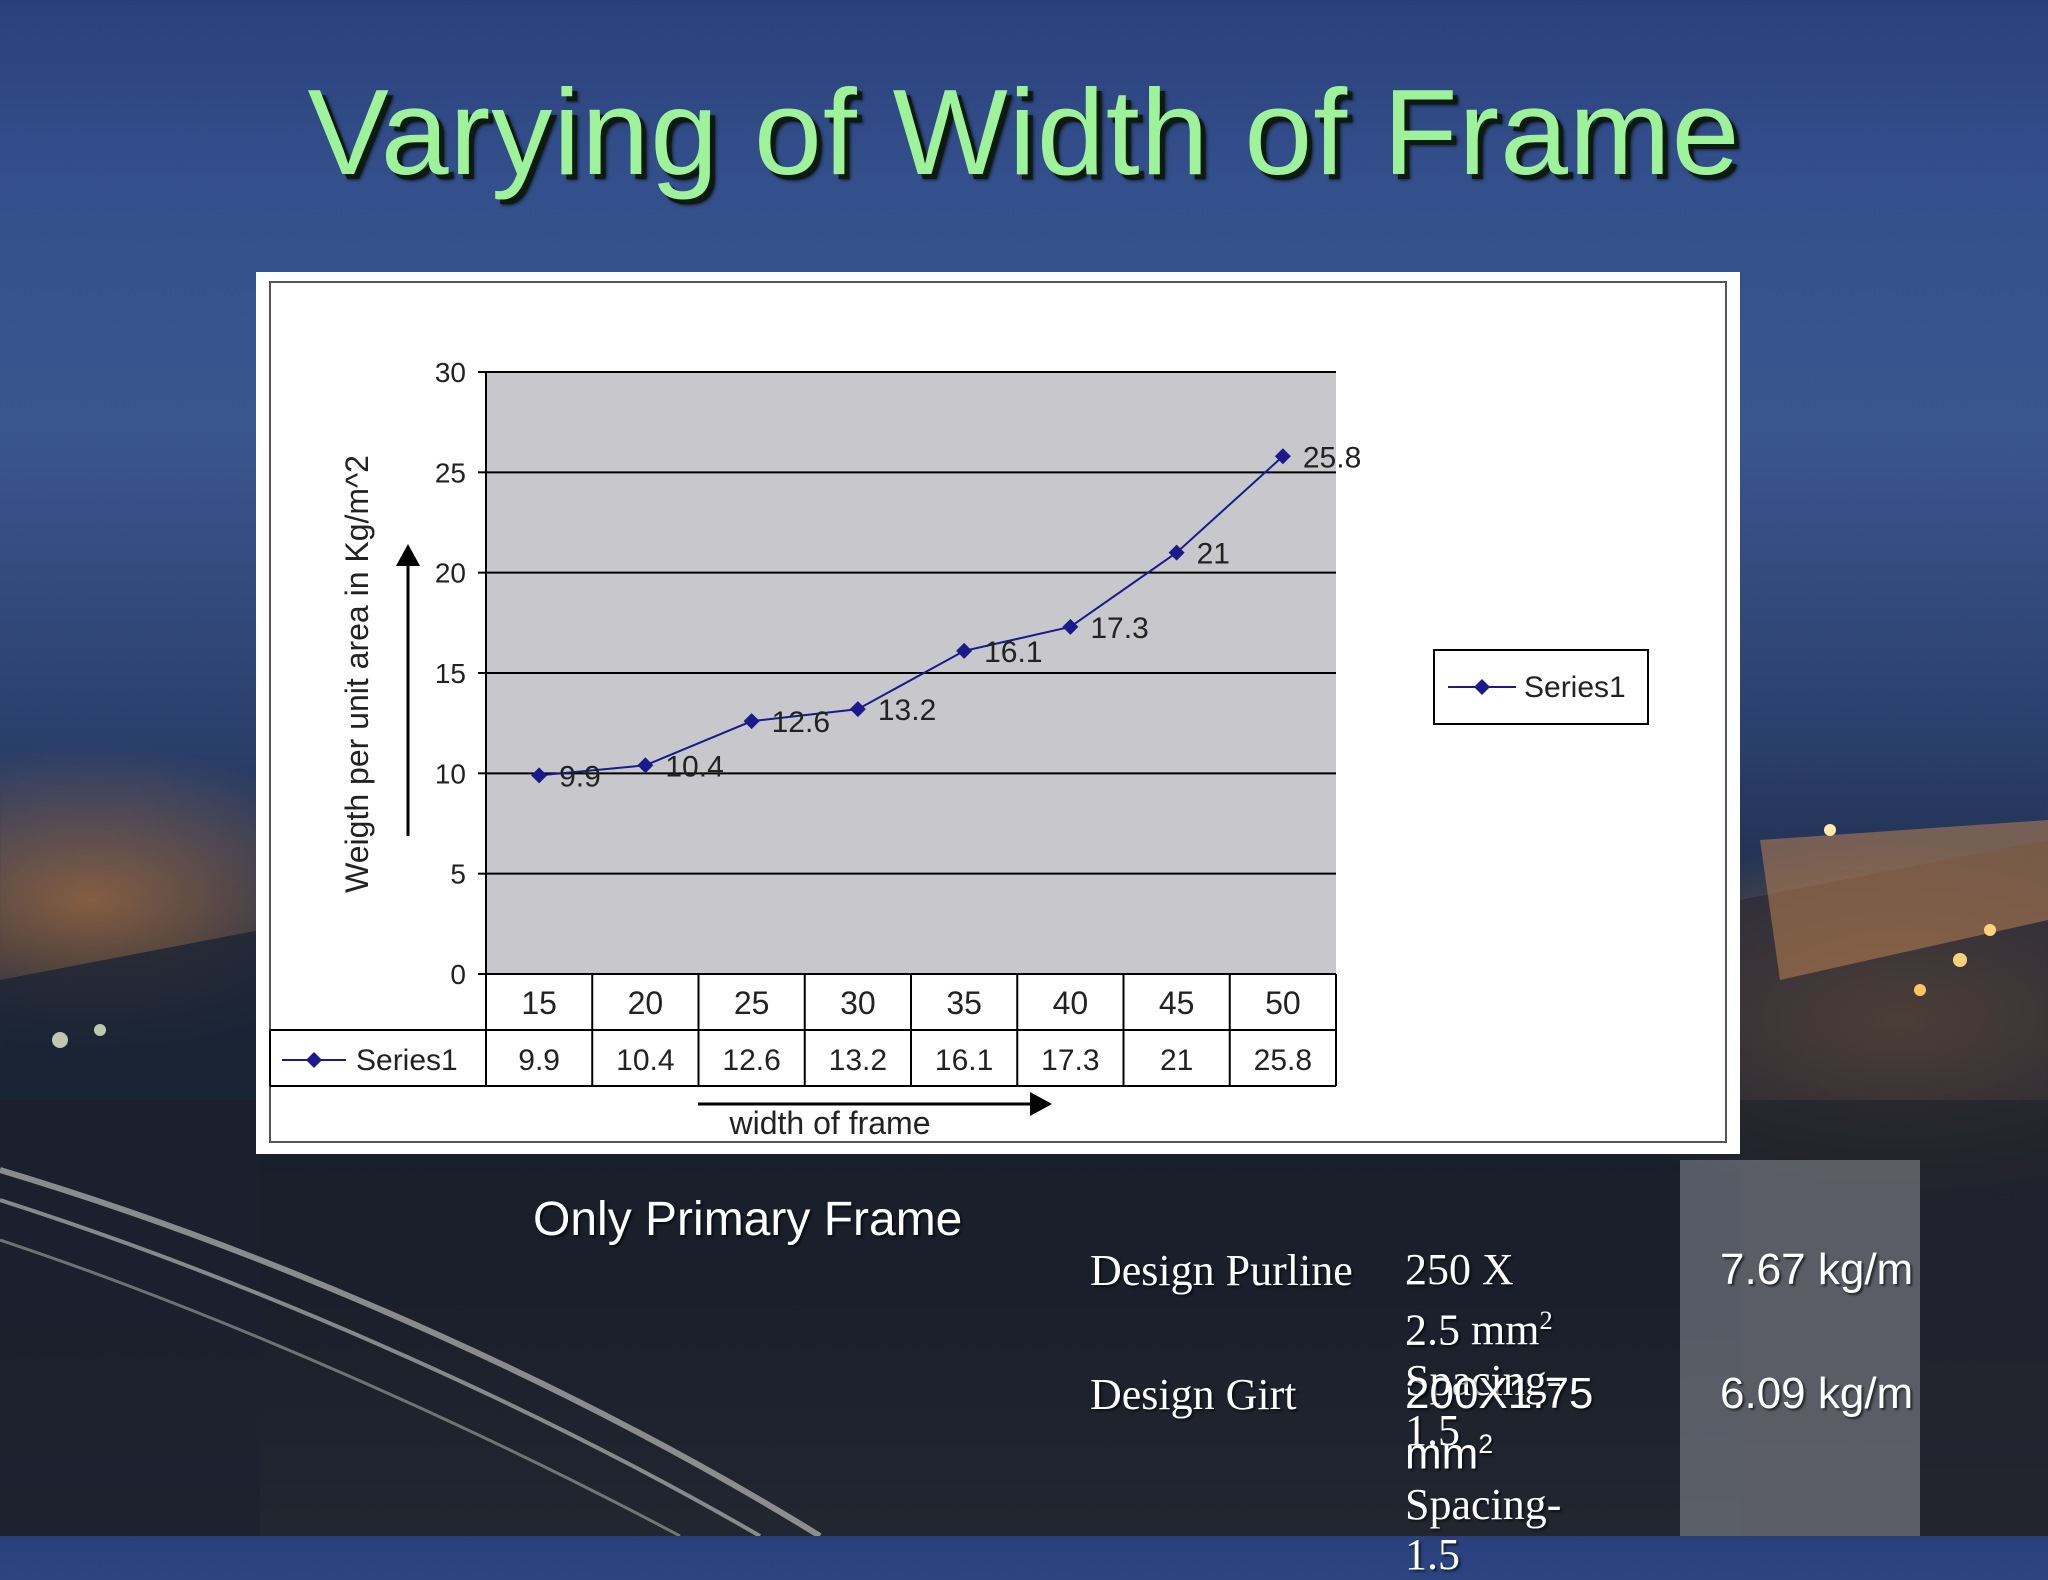 This screenshot has height=1580, width=2048. What do you see at coordinates (858, 1003) in the screenshot?
I see `x-category-label: 30` at bounding box center [858, 1003].